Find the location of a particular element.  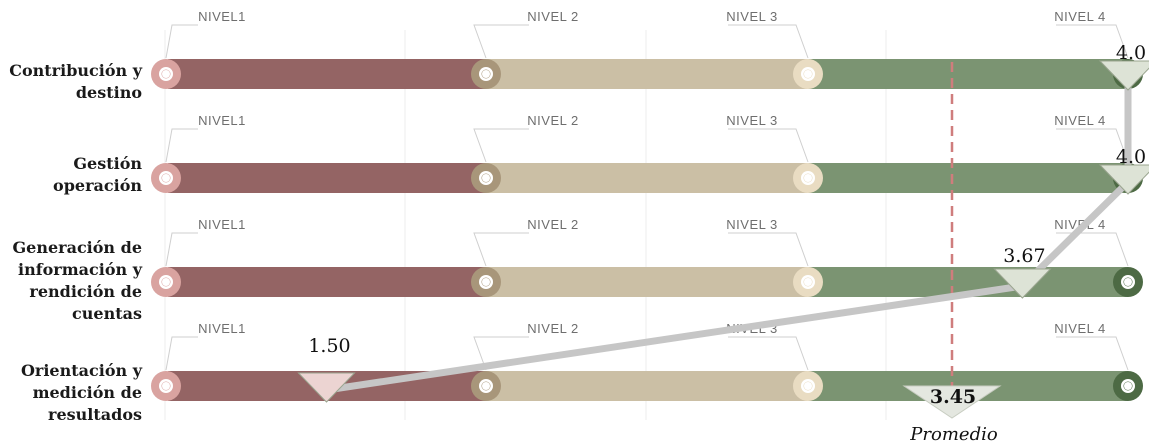

average-marker is located at coordinates (952, 402).